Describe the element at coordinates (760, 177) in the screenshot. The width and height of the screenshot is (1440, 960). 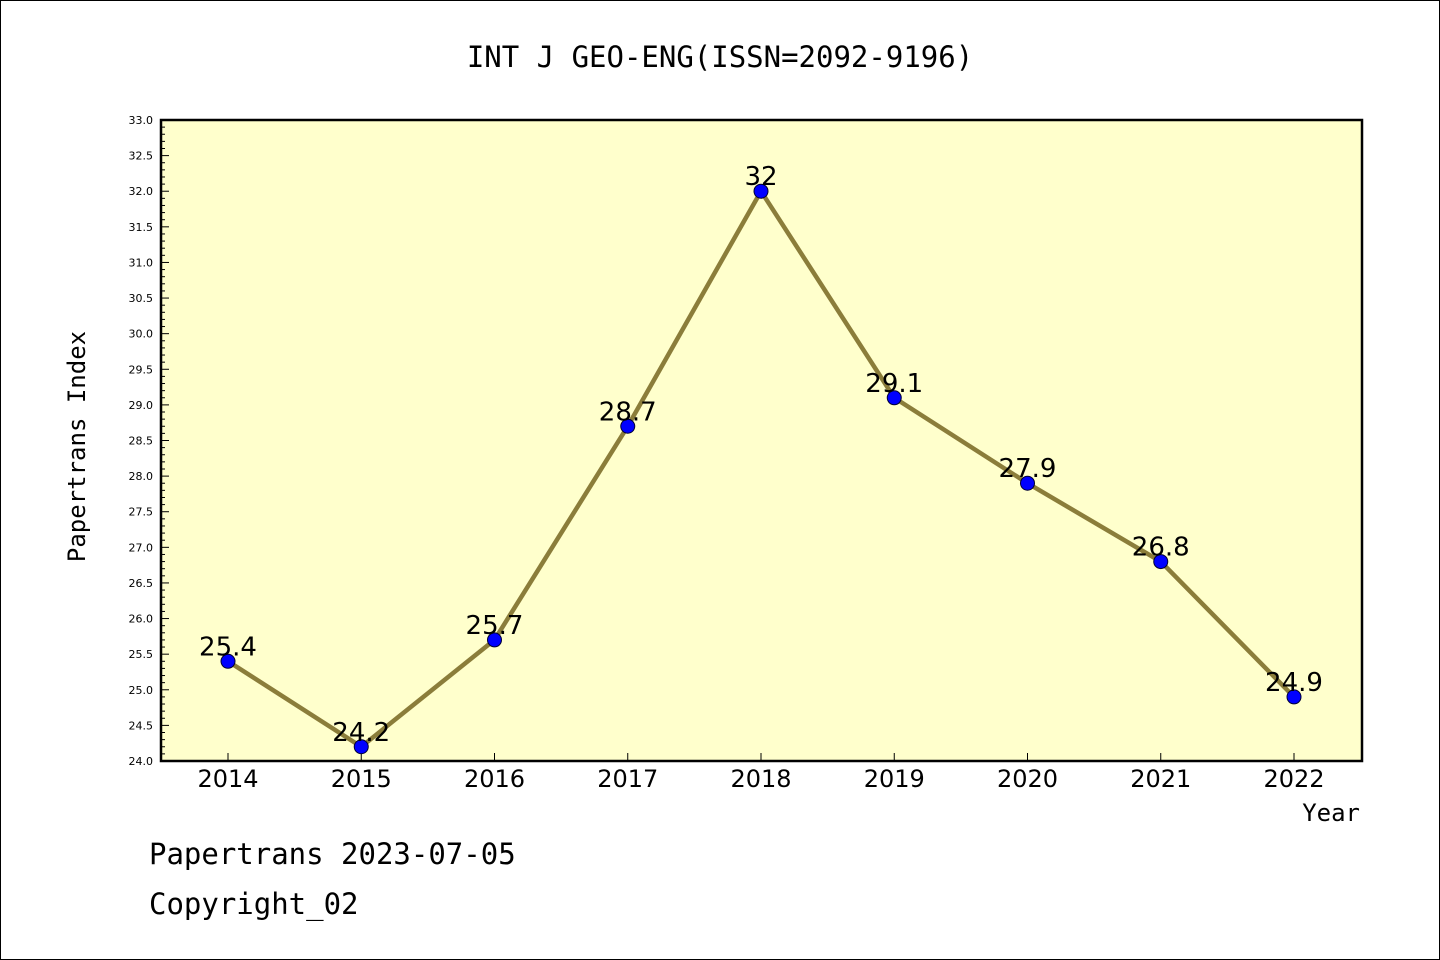
I see `data-label: 32` at that location.